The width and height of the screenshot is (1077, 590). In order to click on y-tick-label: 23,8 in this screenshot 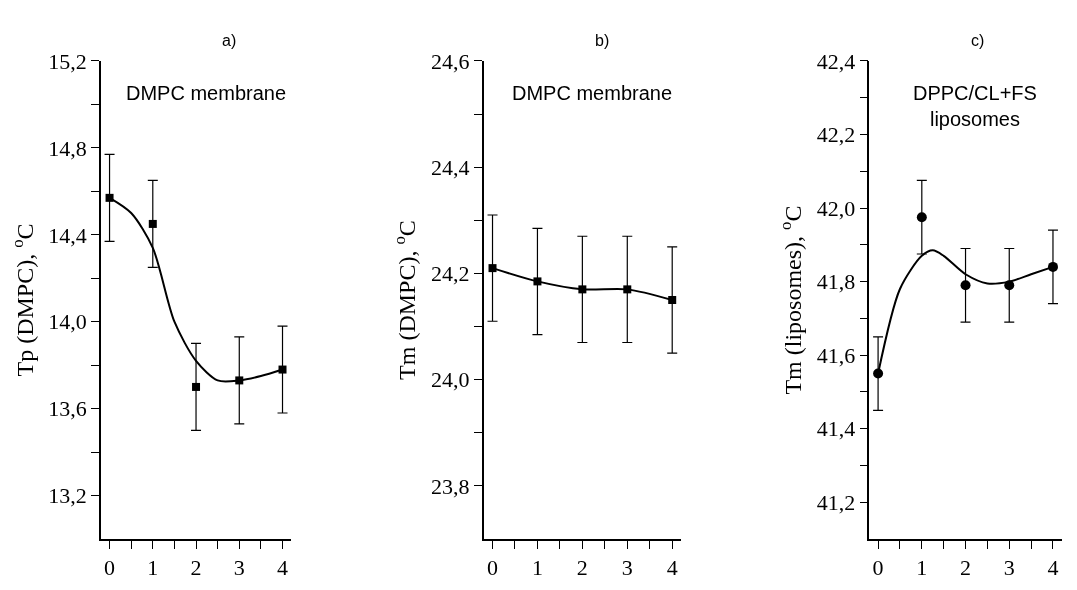, I will do `click(450, 486)`.